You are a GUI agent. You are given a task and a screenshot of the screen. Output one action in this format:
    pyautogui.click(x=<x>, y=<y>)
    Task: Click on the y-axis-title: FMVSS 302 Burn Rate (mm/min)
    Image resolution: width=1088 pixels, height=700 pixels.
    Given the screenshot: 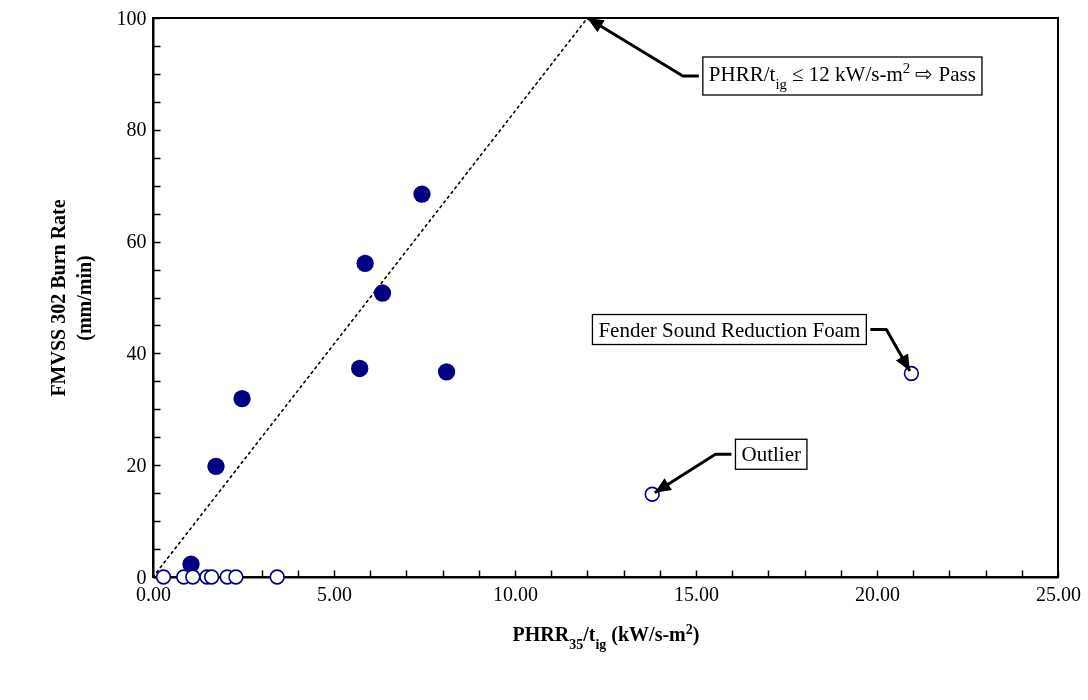 What is the action you would take?
    pyautogui.click(x=71, y=298)
    